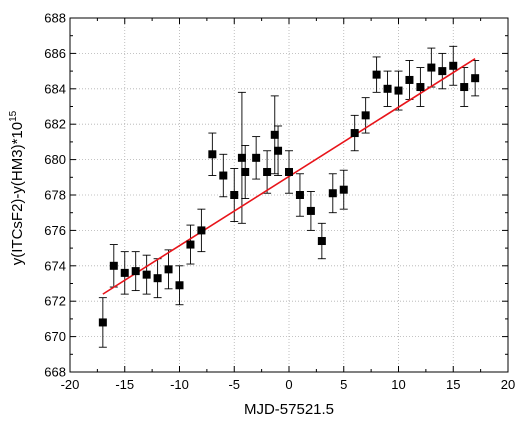 Image resolution: width=518 pixels, height=424 pixels. I want to click on y-axis-label-exponent: 15, so click(13, 116).